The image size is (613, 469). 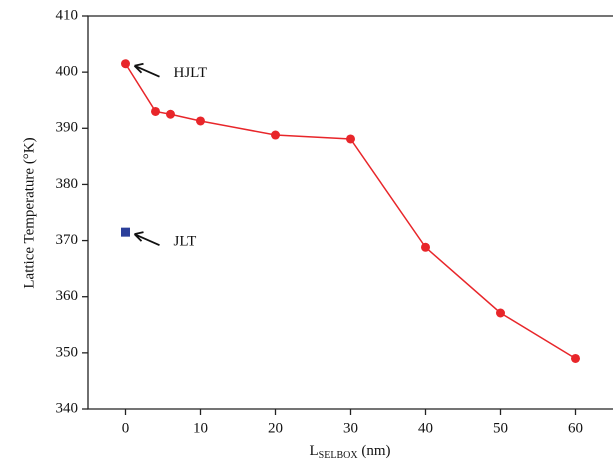 What do you see at coordinates (67, 15) in the screenshot?
I see `y-tick-label: 410` at bounding box center [67, 15].